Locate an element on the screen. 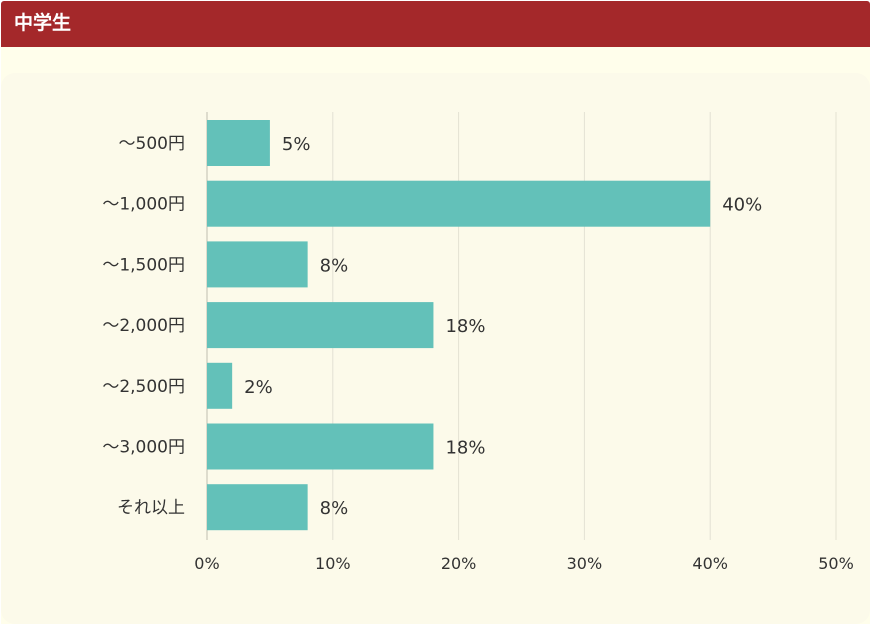 The height and width of the screenshot is (625, 871). section-title: 中学生 is located at coordinates (43, 23).